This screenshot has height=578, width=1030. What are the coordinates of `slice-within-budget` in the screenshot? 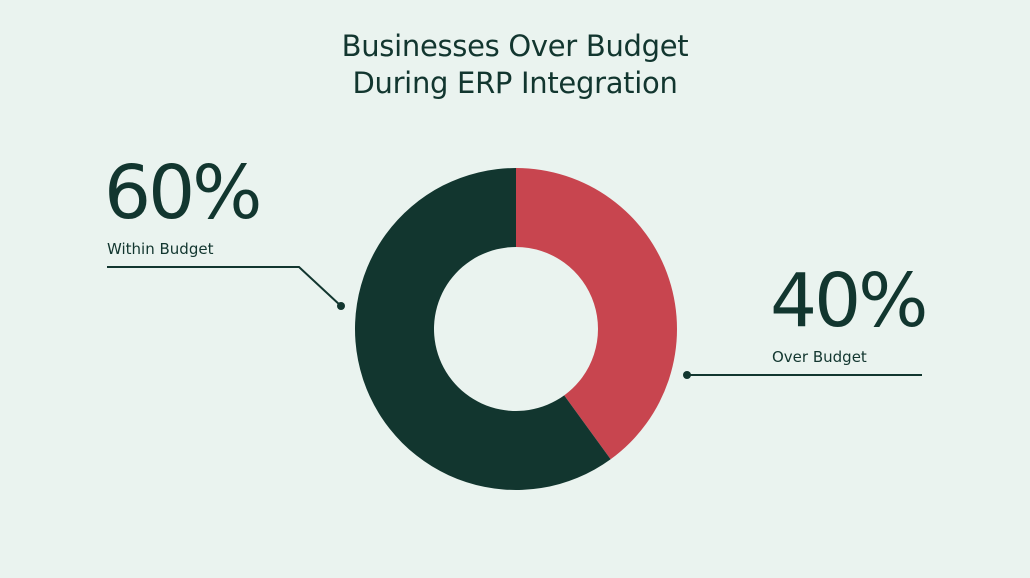 It's located at (483, 329).